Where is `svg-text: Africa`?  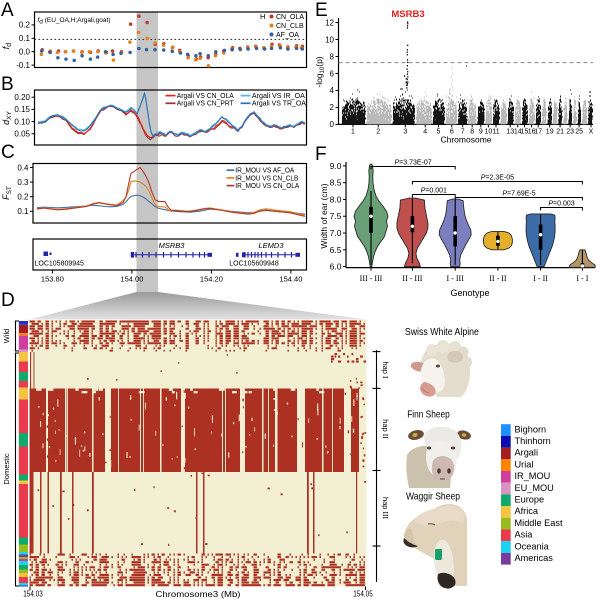 svg-text: Africa is located at coordinates (527, 511).